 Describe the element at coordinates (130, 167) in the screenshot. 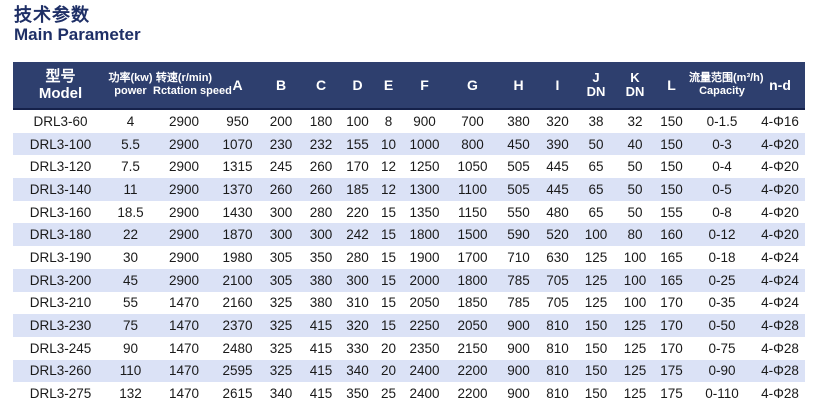

I see `value-cell: 7.5` at that location.